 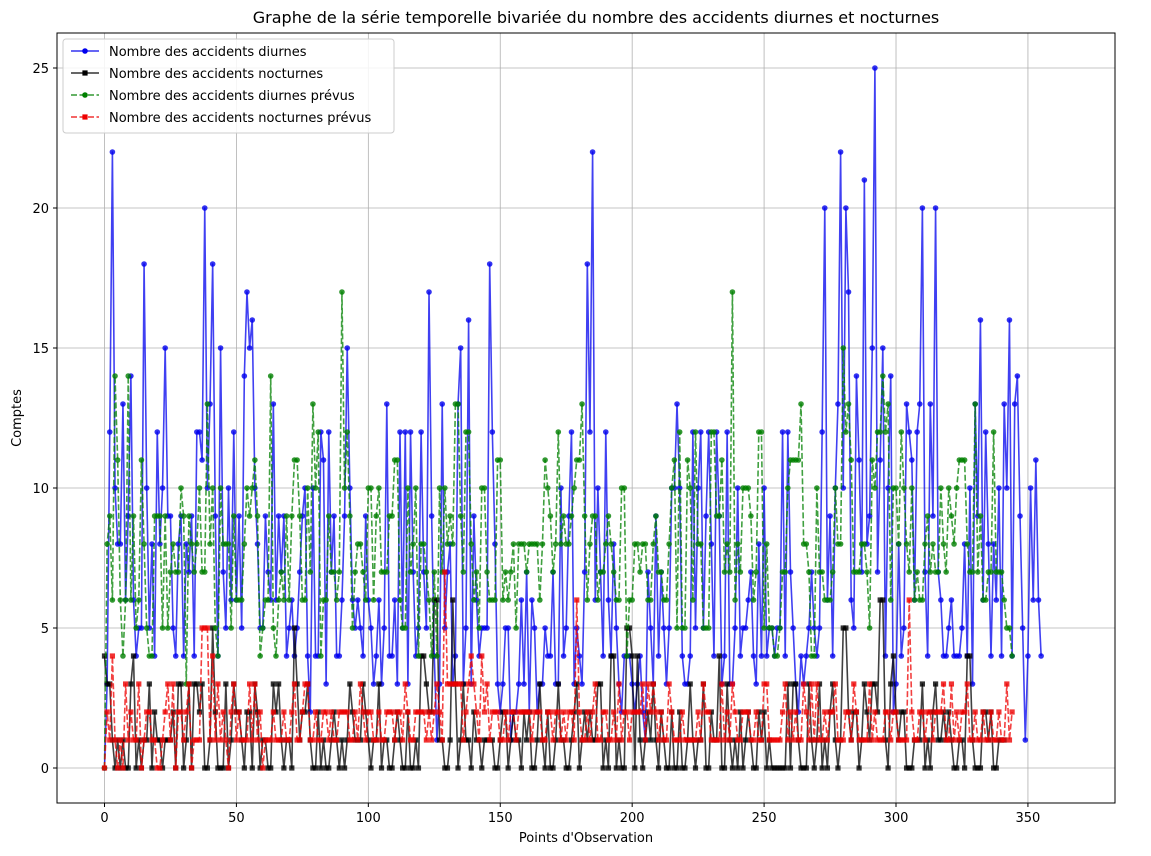 What do you see at coordinates (500, 818) in the screenshot?
I see `x-tick-label: 150` at bounding box center [500, 818].